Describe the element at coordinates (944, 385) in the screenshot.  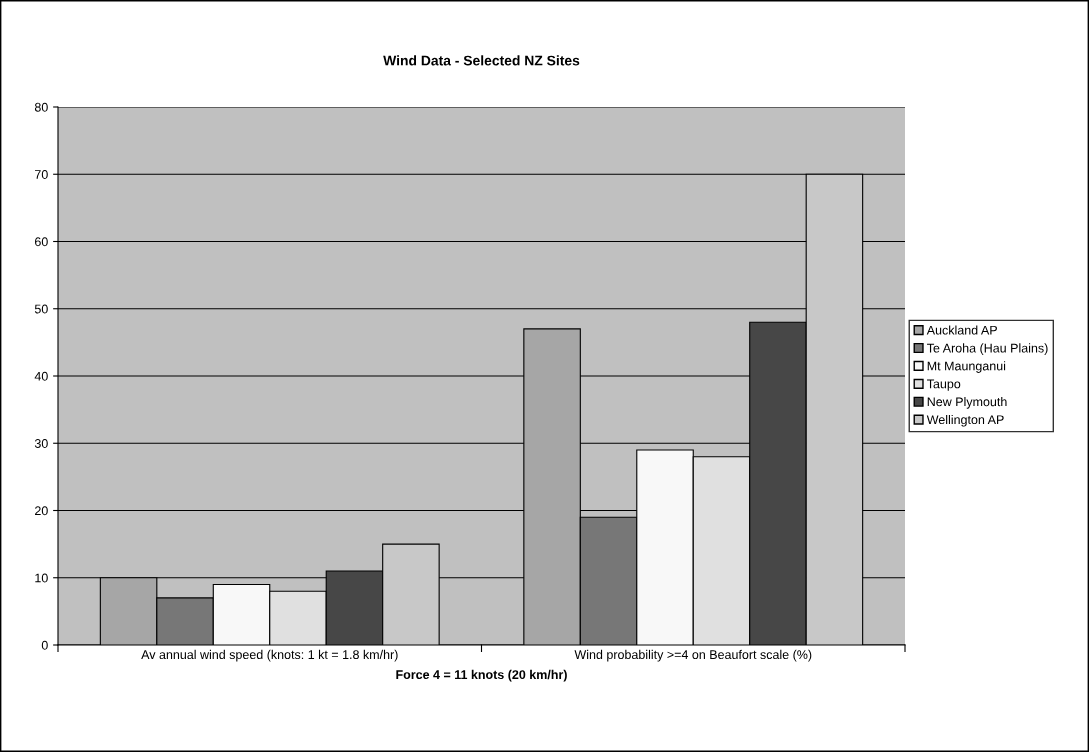
I see `legend-label: Taupo` at that location.